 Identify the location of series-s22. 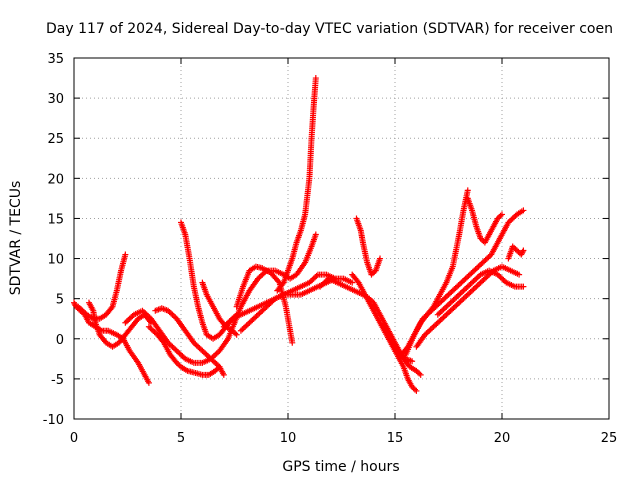
(484, 220).